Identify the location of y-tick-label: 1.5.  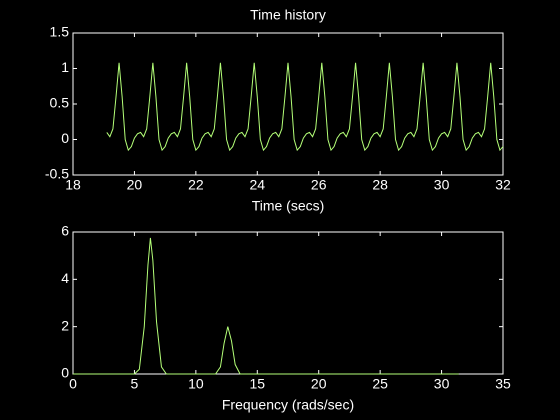
(60, 32).